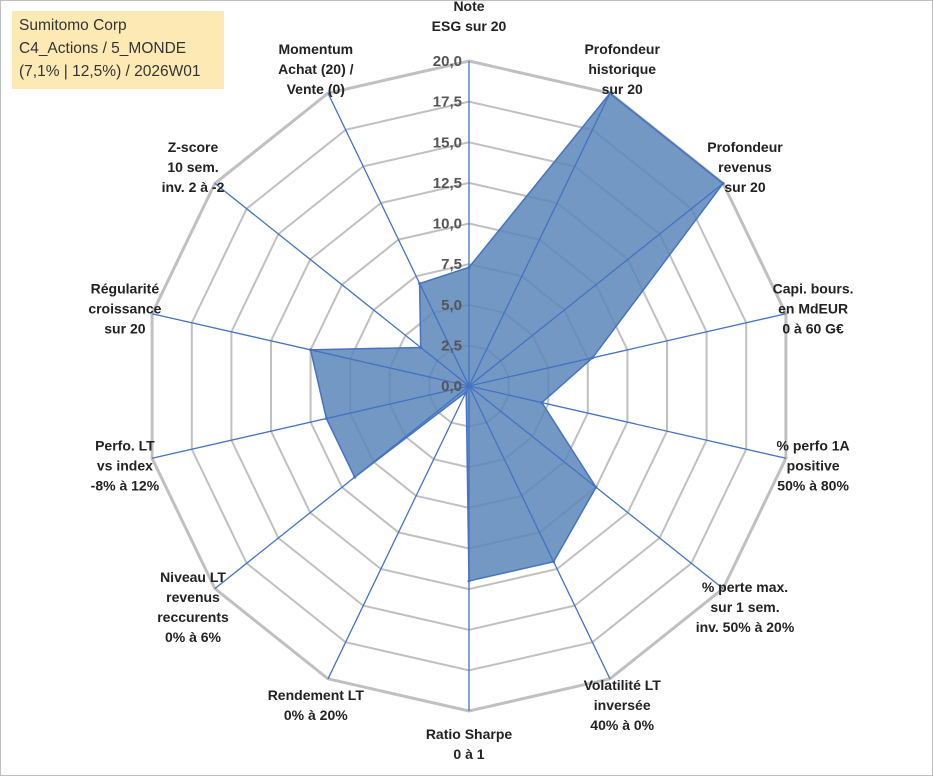 The height and width of the screenshot is (776, 933). What do you see at coordinates (745, 627) in the screenshot?
I see `axis-label-line: inv. 50% à 20%` at bounding box center [745, 627].